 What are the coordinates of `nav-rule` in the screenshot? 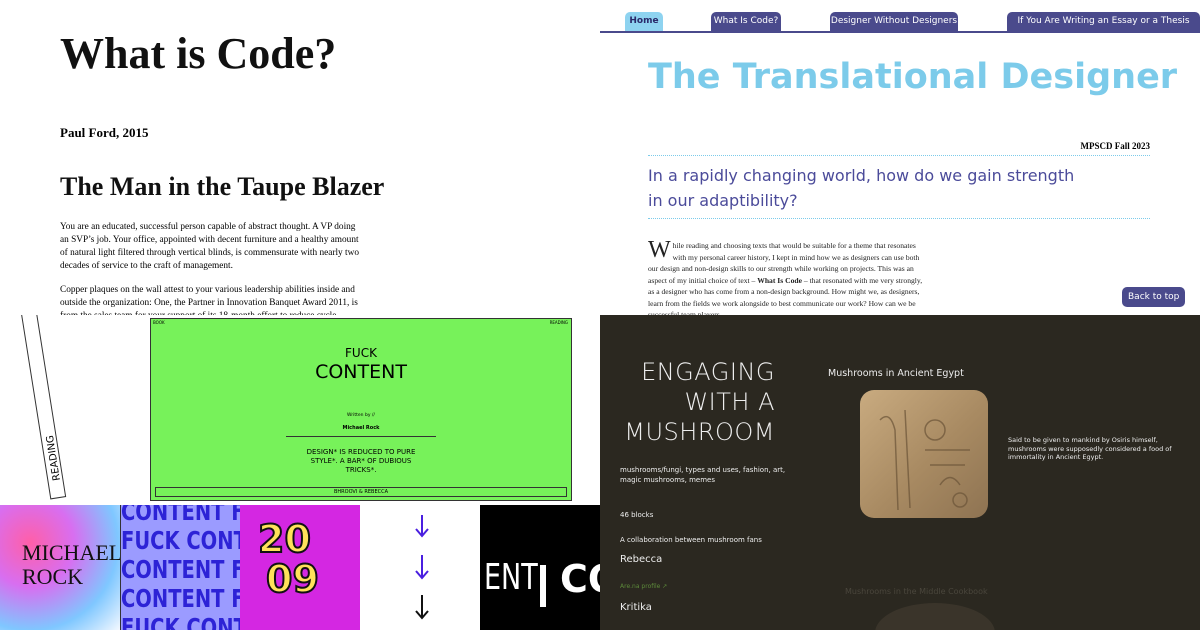 It's located at (900, 32).